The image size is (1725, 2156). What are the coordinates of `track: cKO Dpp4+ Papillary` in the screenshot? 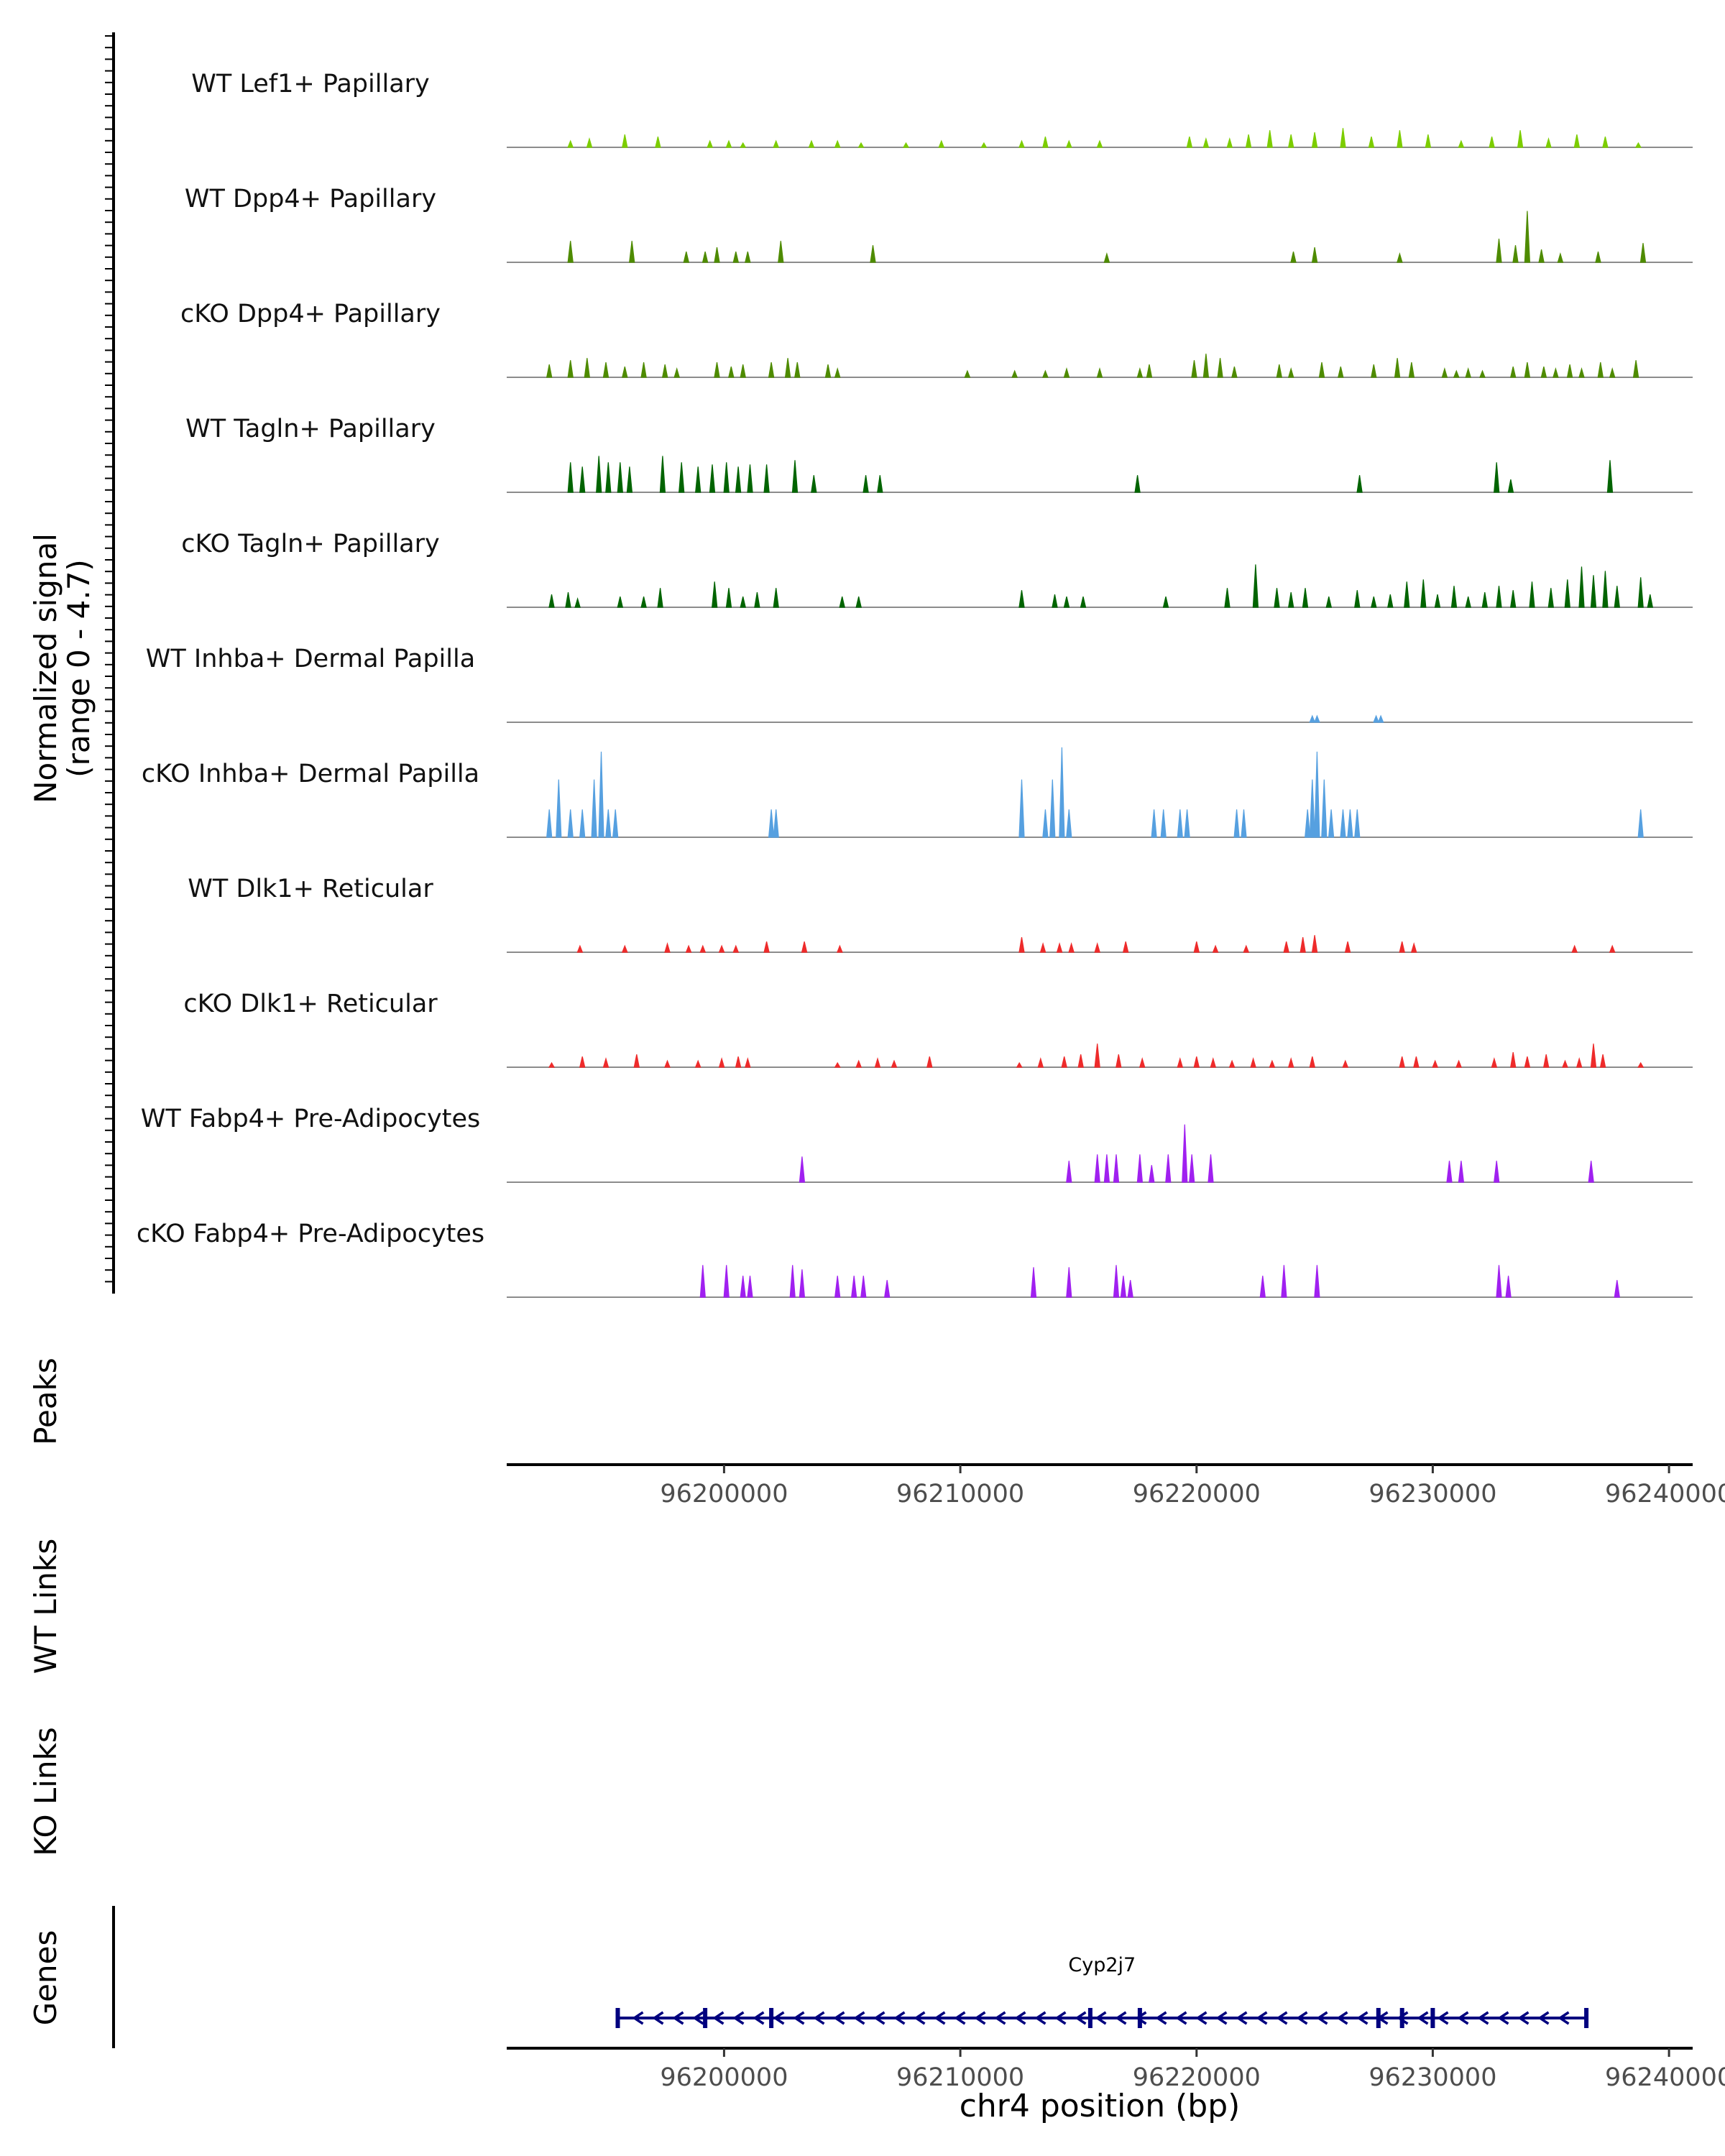 It's located at (936, 339).